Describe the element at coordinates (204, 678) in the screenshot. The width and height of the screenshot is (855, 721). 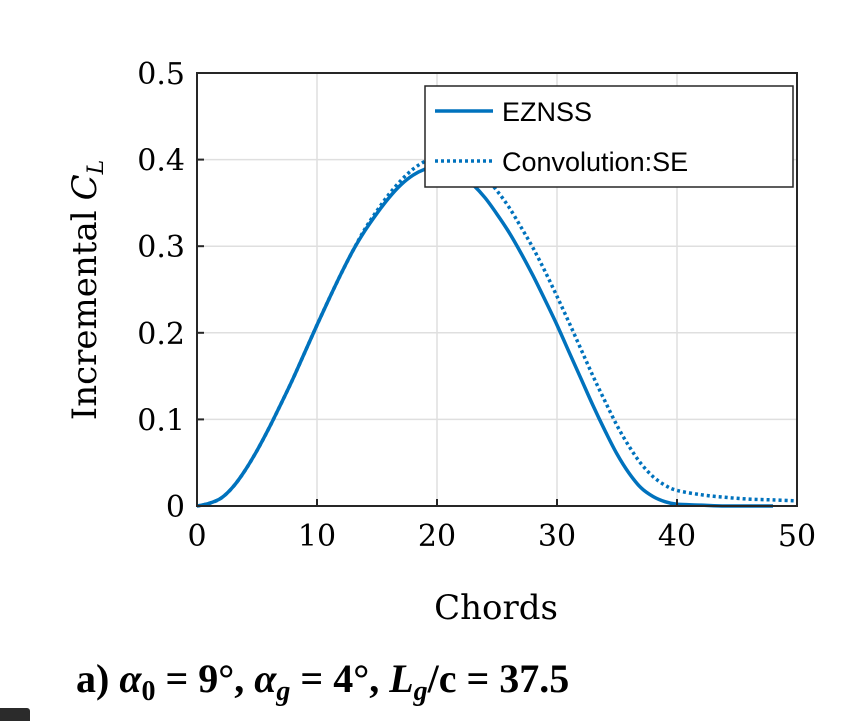
I see `caption-alpha0-value: = 9°,` at that location.